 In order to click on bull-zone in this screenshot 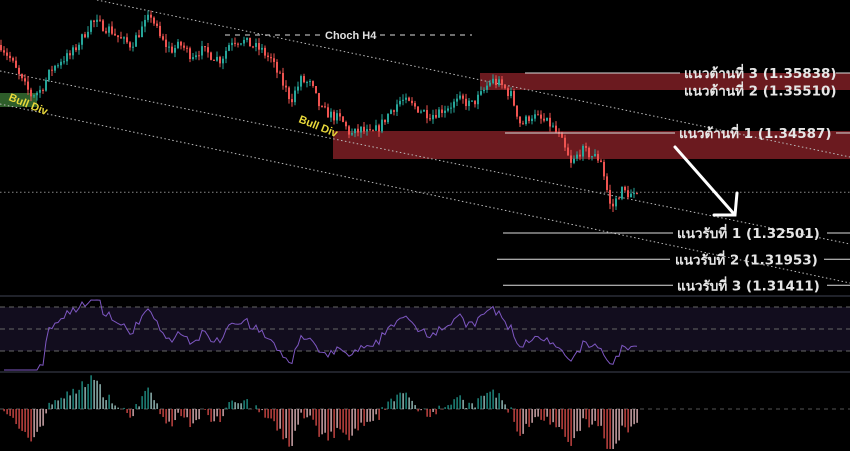, I will do `click(18, 100)`.